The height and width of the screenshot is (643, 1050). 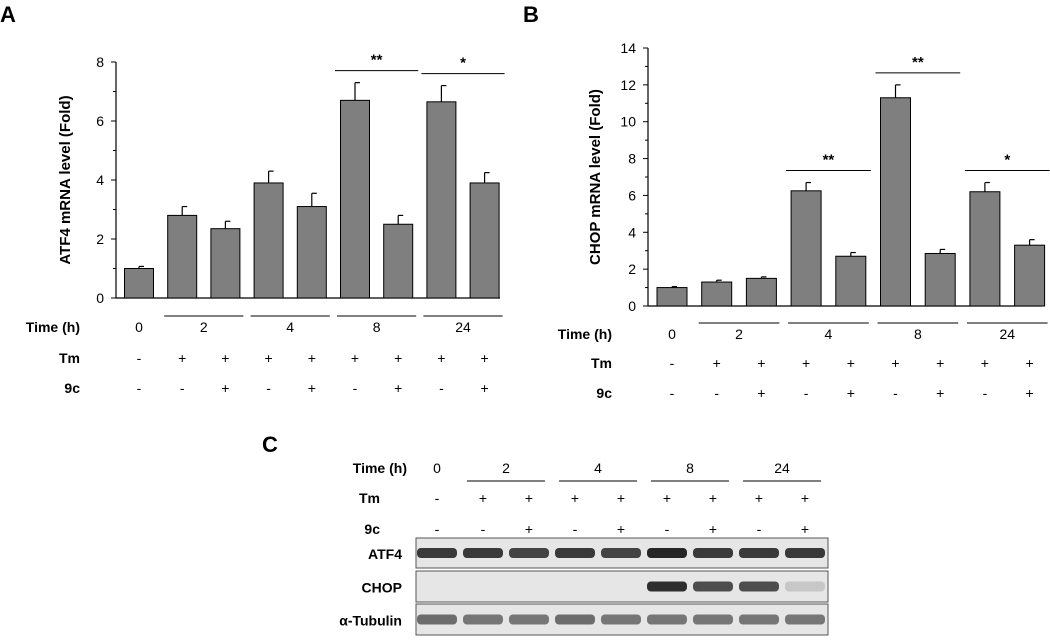 What do you see at coordinates (270, 444) in the screenshot?
I see `panel-c-letter: C` at bounding box center [270, 444].